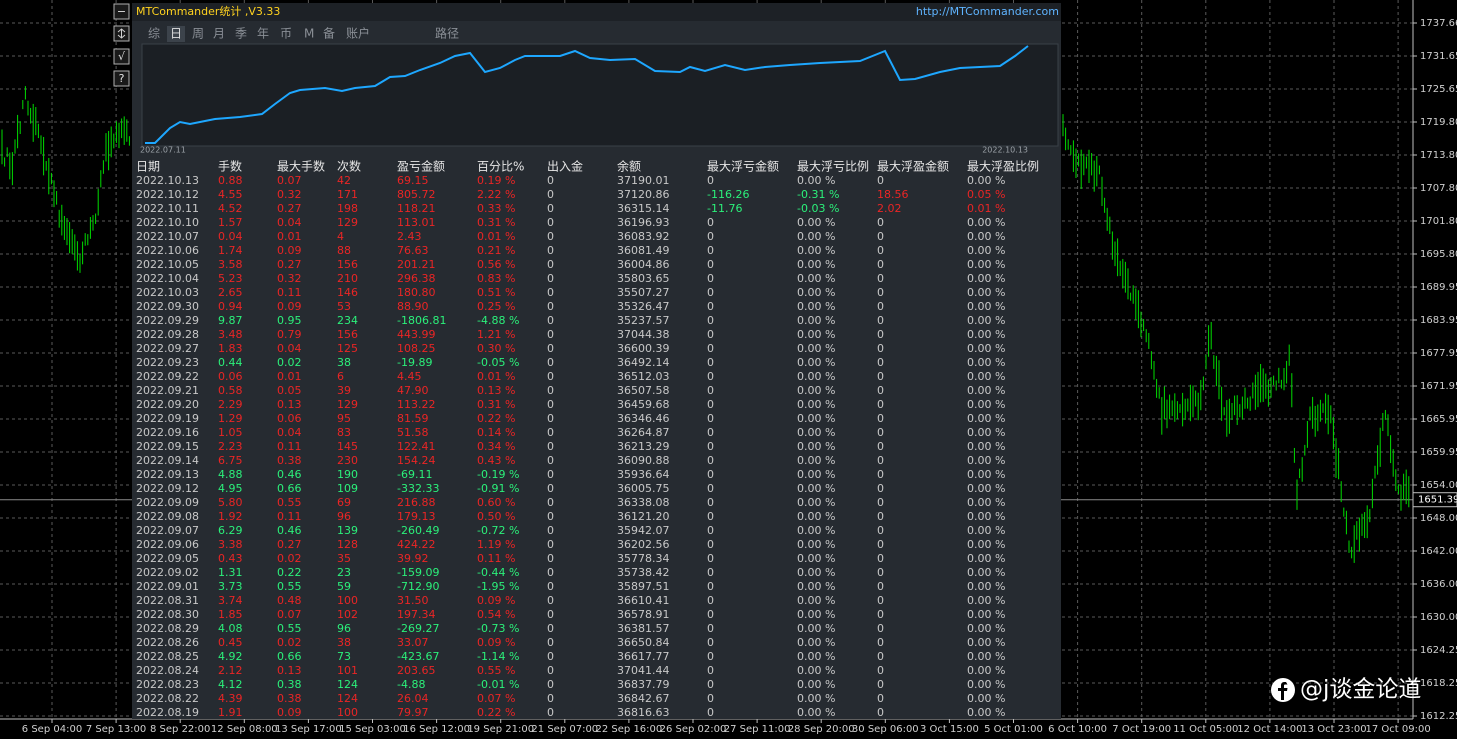 The image size is (1457, 739). I want to click on tab: 路径, so click(447, 33).